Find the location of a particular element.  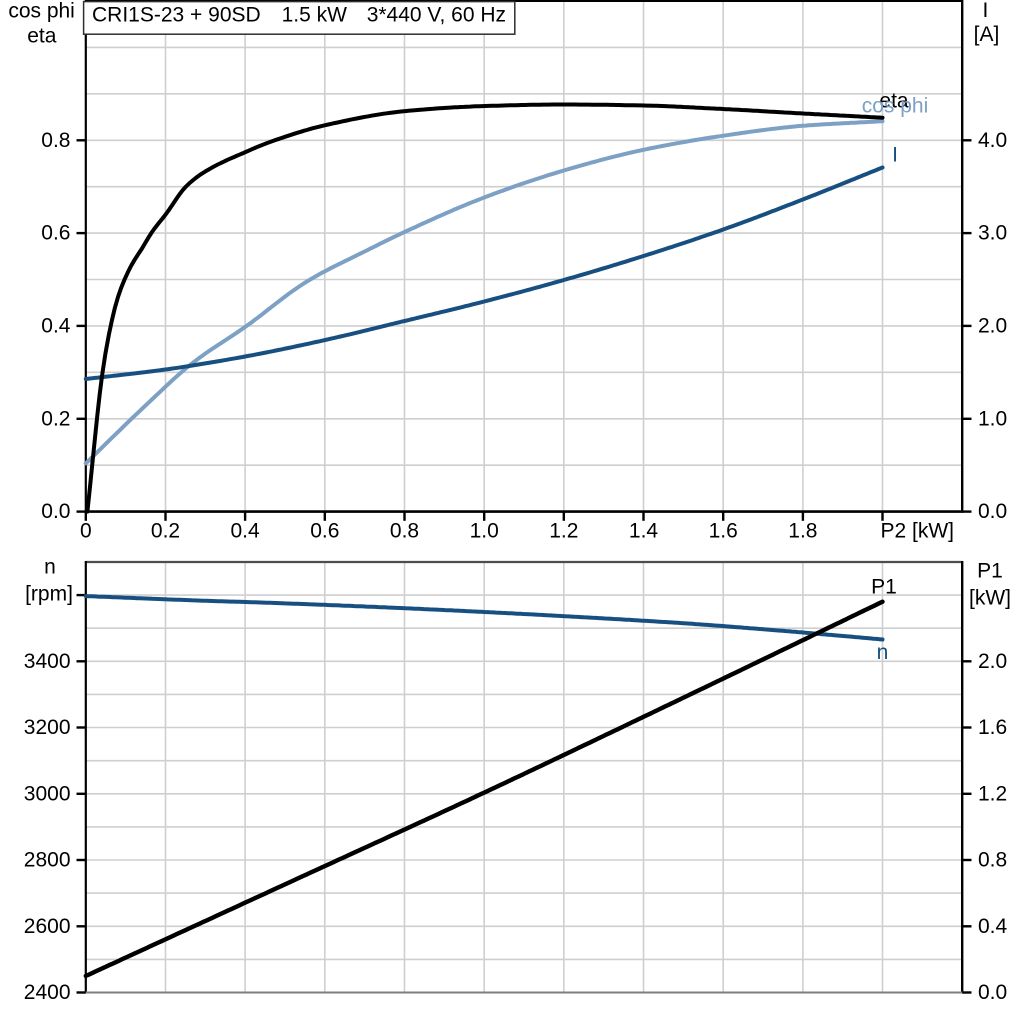

svg-text: 3.0 is located at coordinates (992, 233).